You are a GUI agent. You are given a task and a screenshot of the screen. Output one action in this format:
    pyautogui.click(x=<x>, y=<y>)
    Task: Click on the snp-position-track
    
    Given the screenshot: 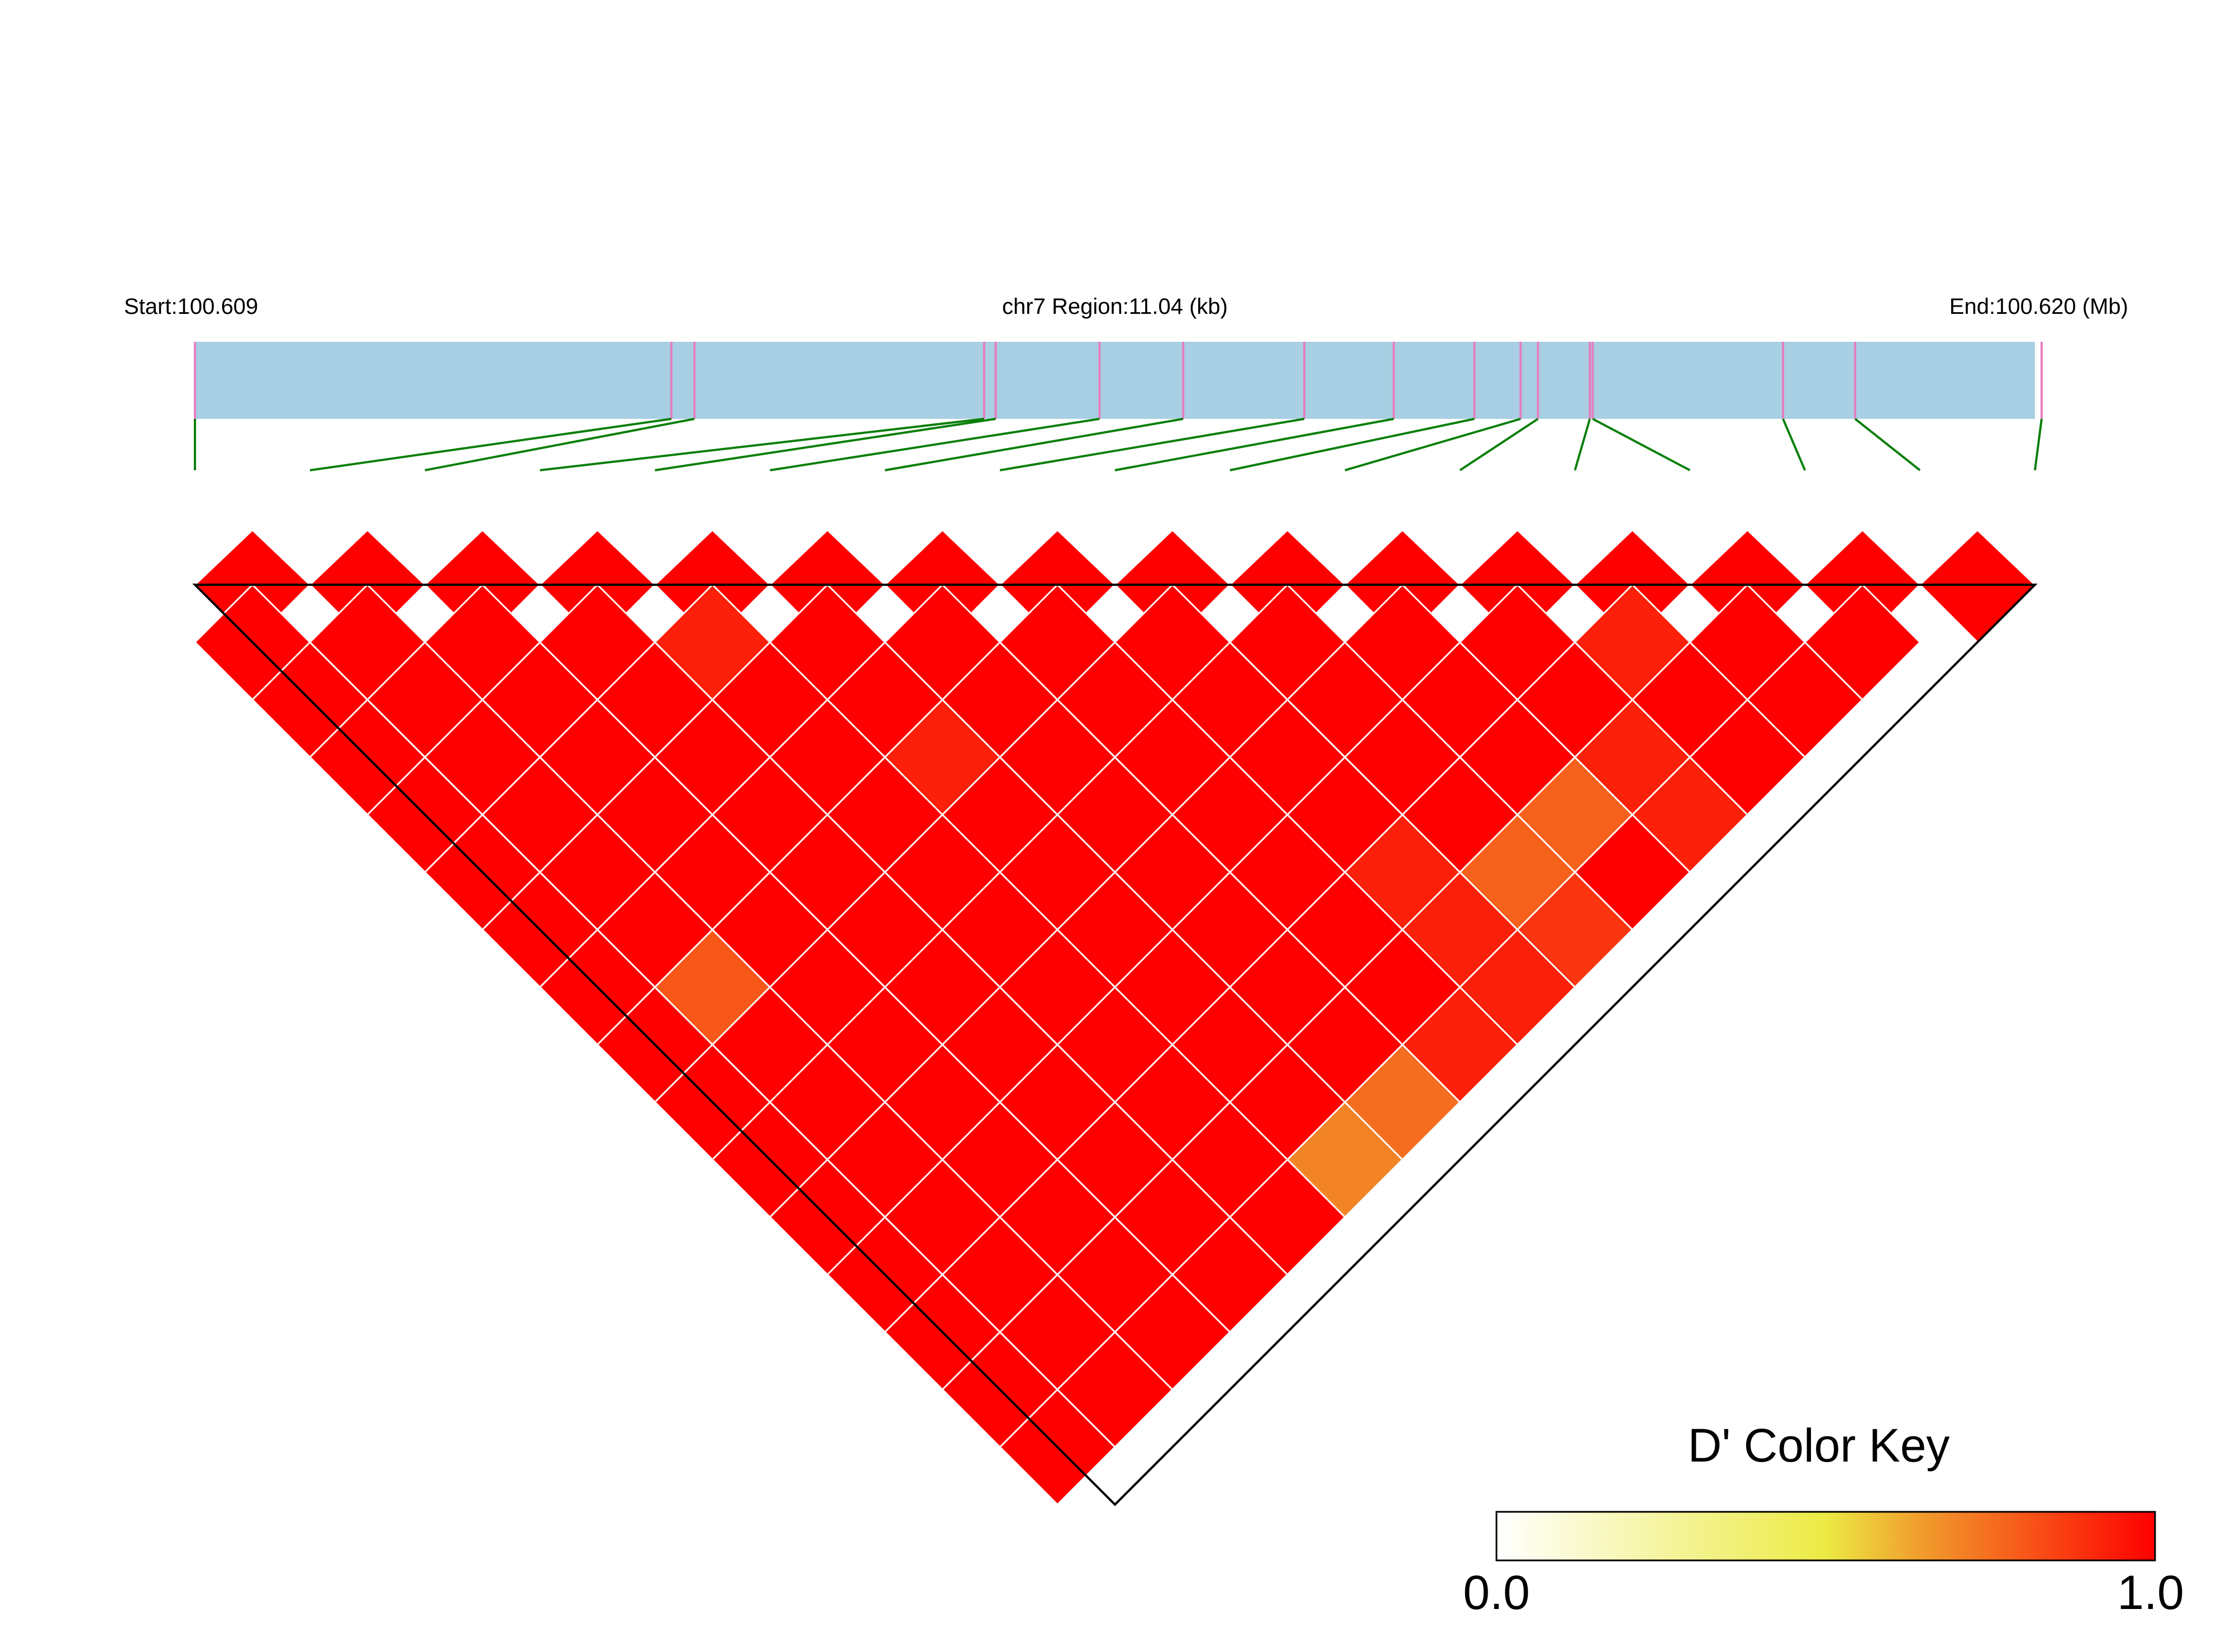 What is the action you would take?
    pyautogui.click(x=1115, y=380)
    